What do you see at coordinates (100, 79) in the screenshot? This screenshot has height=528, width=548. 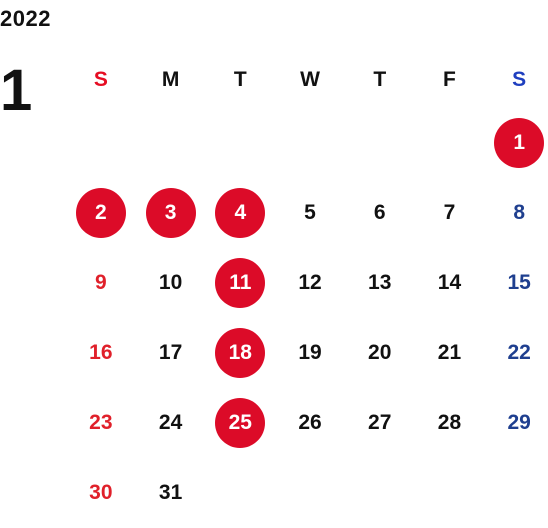 I see `weekday-sunday: S` at bounding box center [100, 79].